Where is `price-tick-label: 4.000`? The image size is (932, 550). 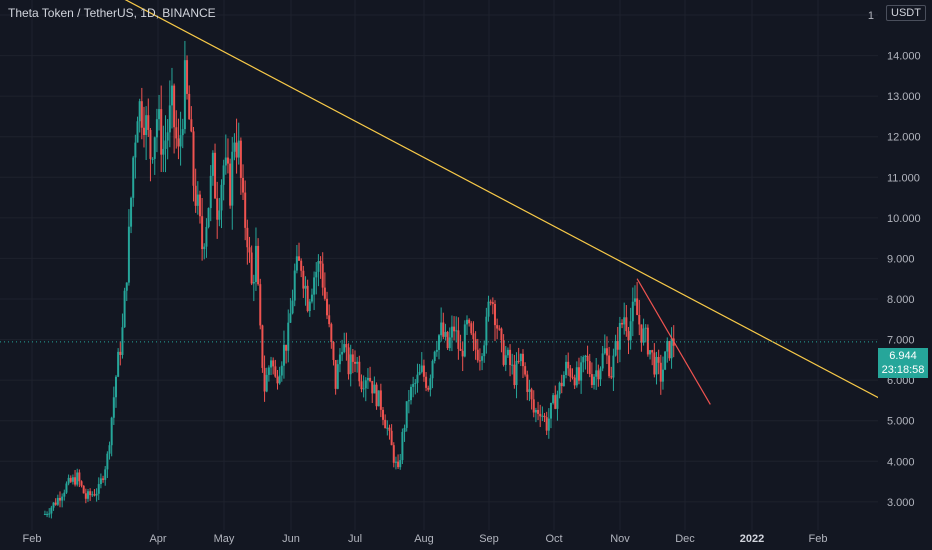 price-tick-label: 4.000 is located at coordinates (901, 462).